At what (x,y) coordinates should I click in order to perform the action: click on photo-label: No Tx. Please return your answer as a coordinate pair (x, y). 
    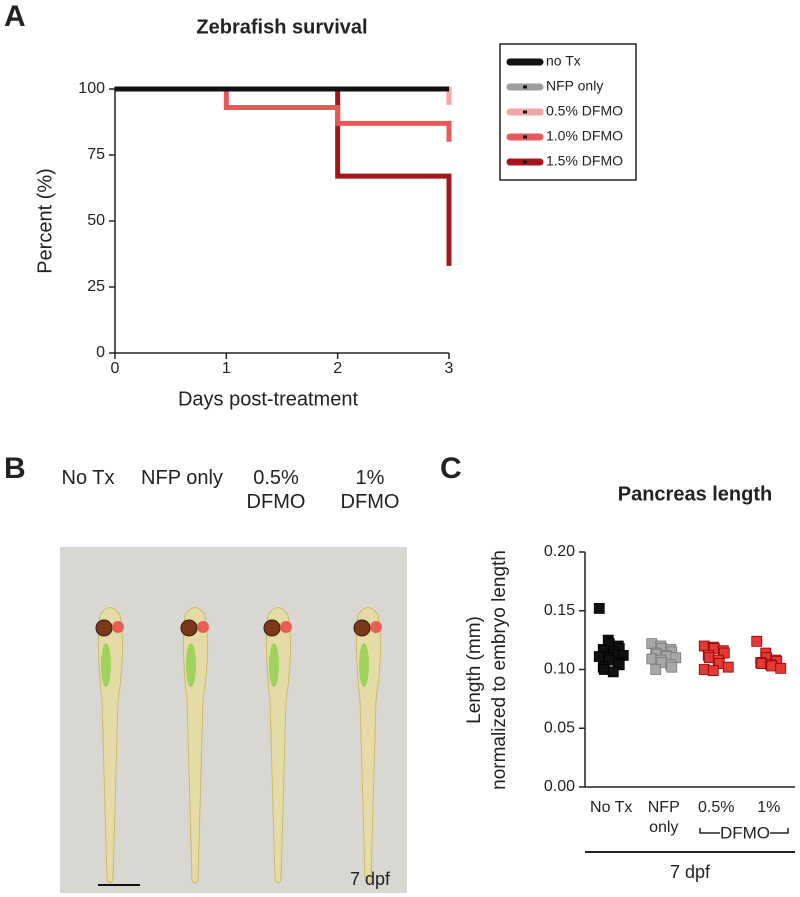
    Looking at the image, I should click on (88, 478).